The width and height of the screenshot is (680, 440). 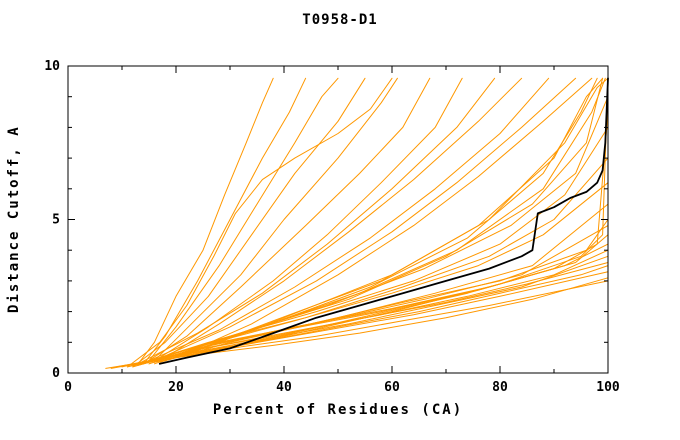 I want to click on x-tick-label: 100, so click(x=608, y=387).